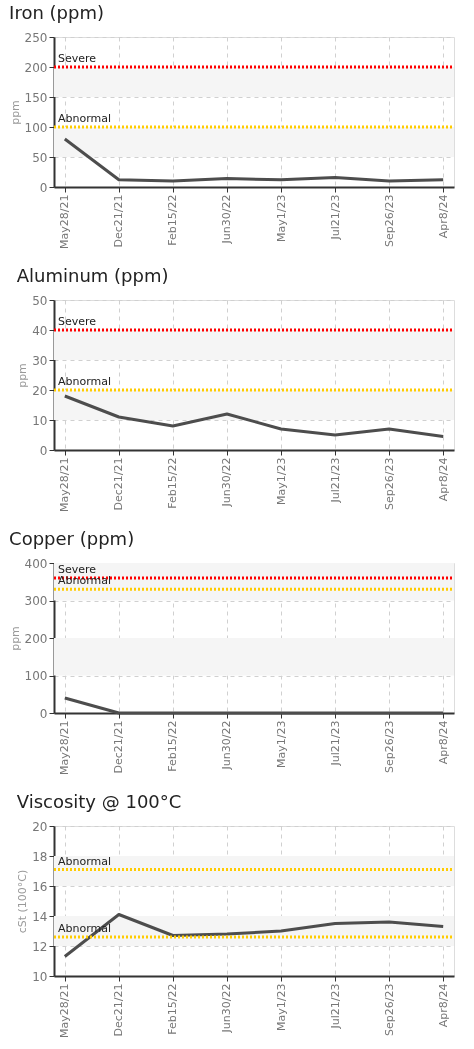 Image resolution: width=474 pixels, height=1049 pixels. I want to click on y-tick-label: 40, so click(40, 330).